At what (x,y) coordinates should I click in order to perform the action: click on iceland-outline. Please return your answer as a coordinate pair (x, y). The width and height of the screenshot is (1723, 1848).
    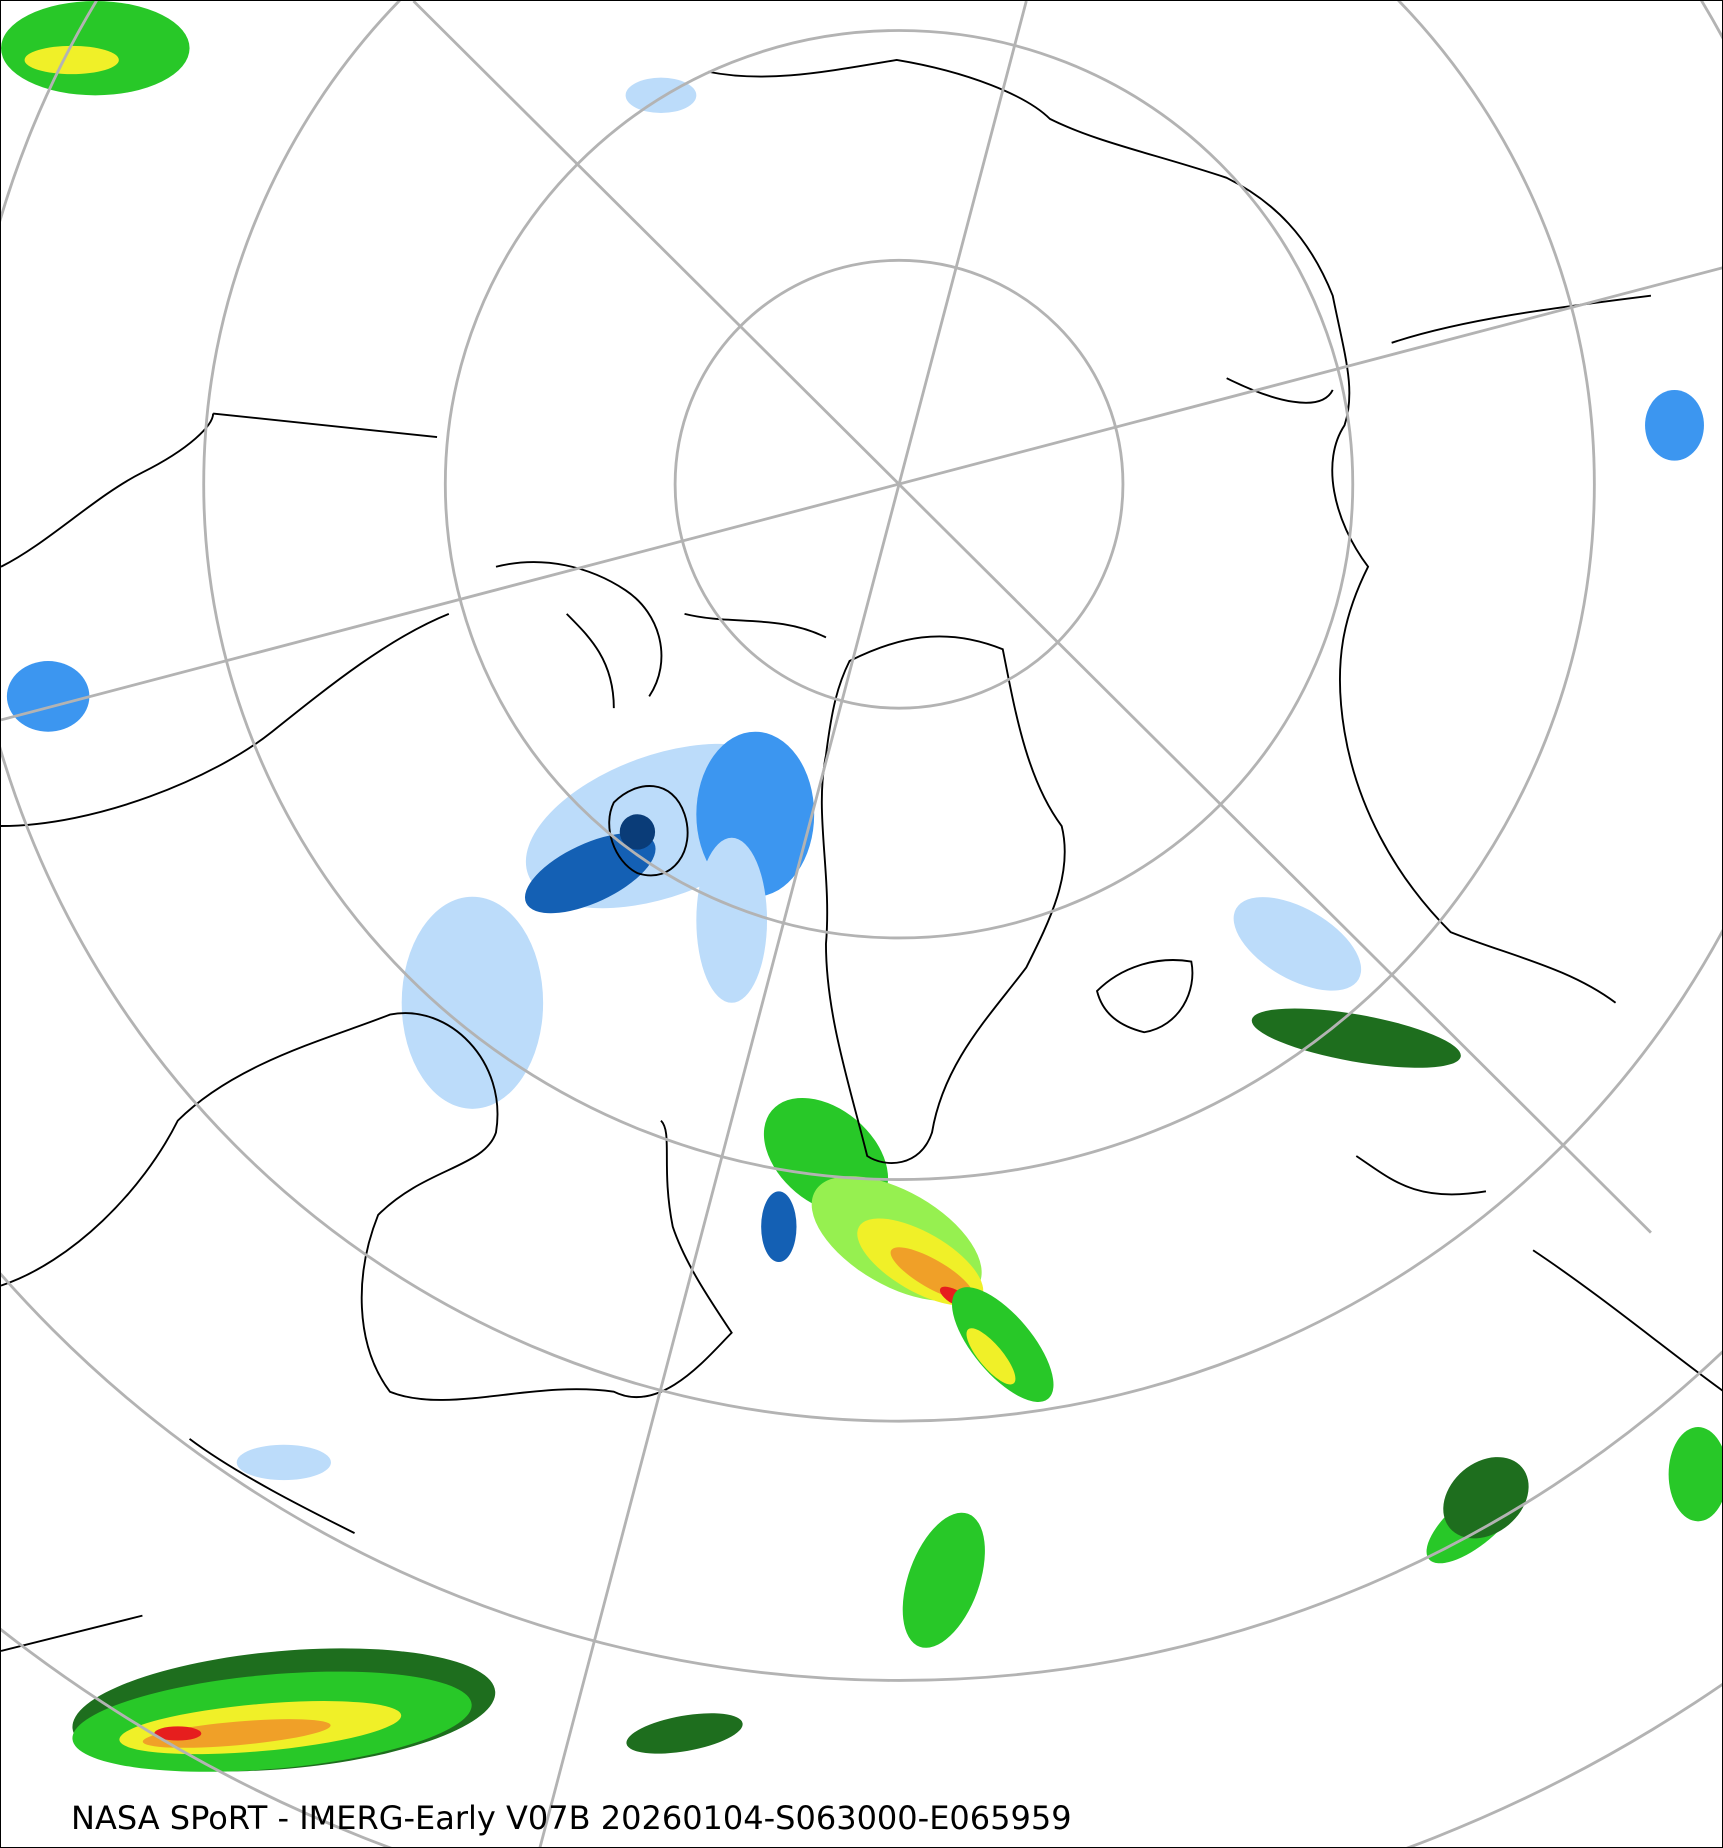
    Looking at the image, I should click on (1144, 996).